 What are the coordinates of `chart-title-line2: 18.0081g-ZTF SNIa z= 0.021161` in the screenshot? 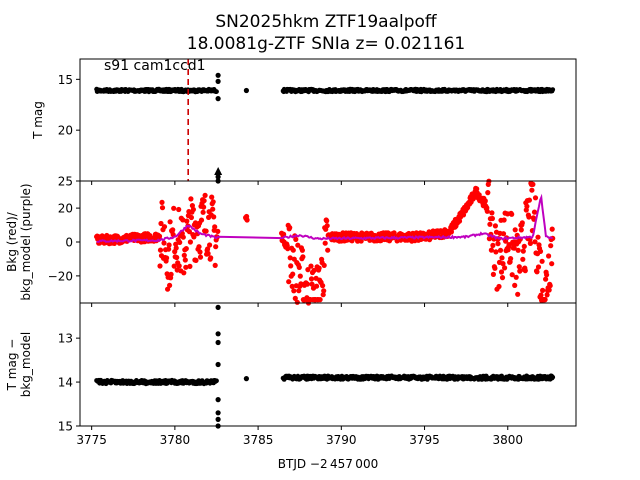 It's located at (326, 44).